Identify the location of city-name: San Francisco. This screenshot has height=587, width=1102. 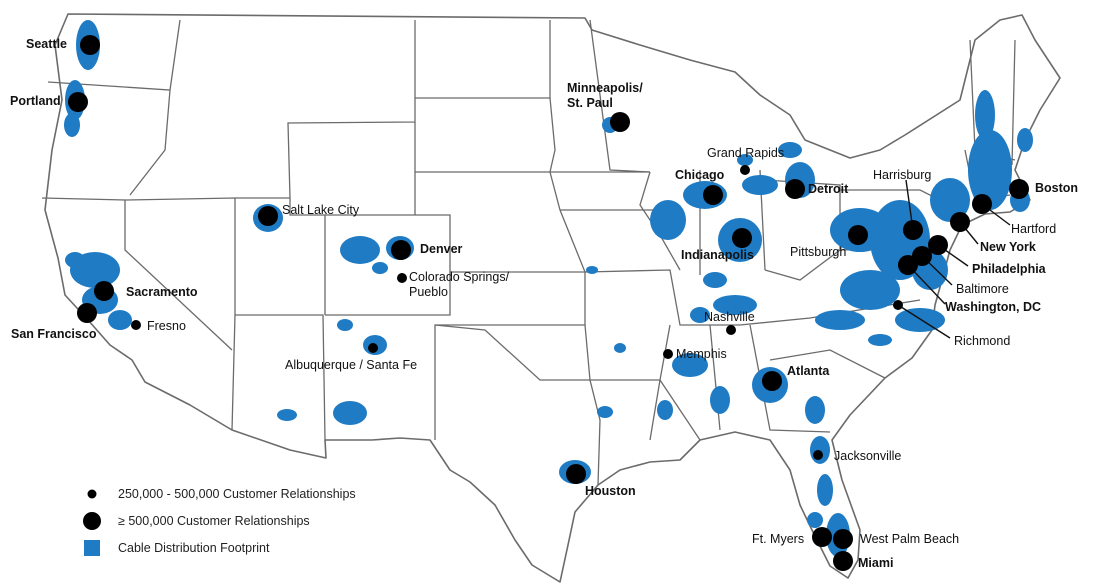
(54, 334).